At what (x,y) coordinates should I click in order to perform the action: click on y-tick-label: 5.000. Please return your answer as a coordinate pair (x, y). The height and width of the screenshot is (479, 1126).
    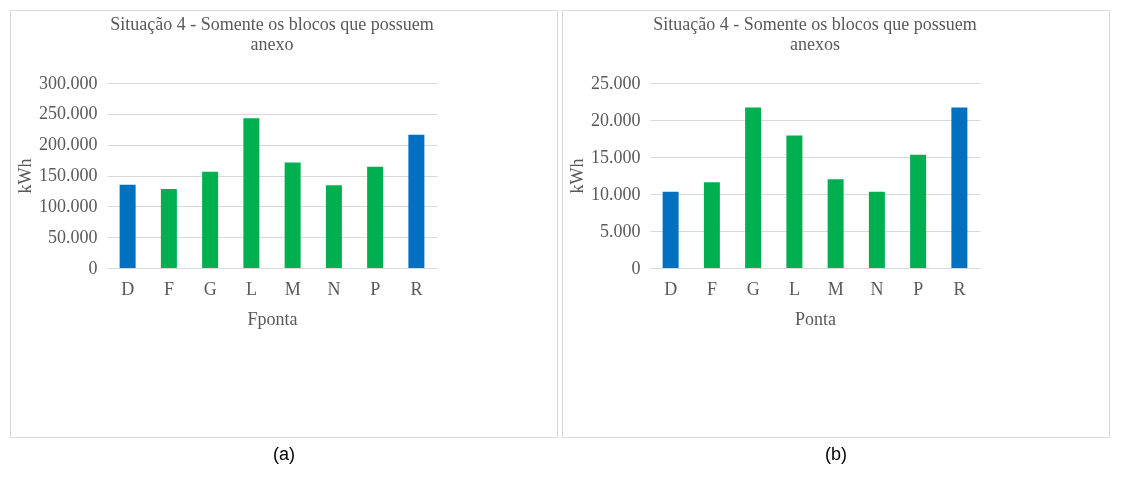
    Looking at the image, I should click on (620, 230).